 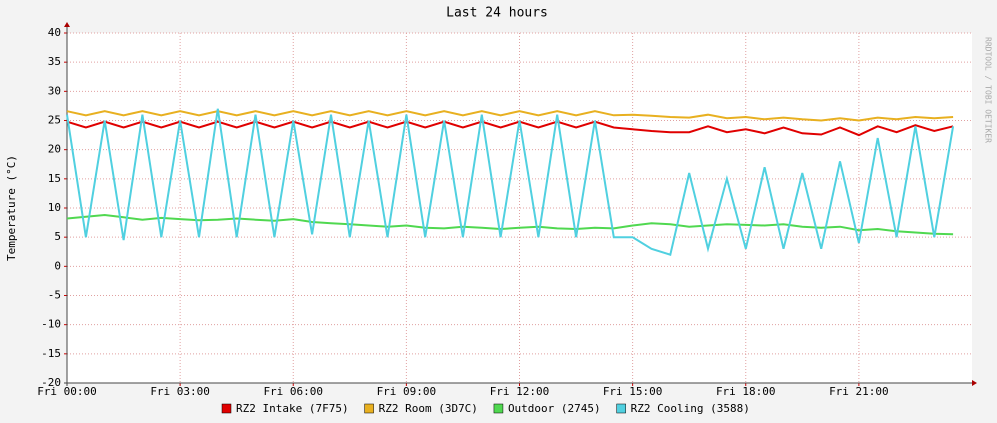 I want to click on chart-title: Last 24 hours, so click(x=497, y=13).